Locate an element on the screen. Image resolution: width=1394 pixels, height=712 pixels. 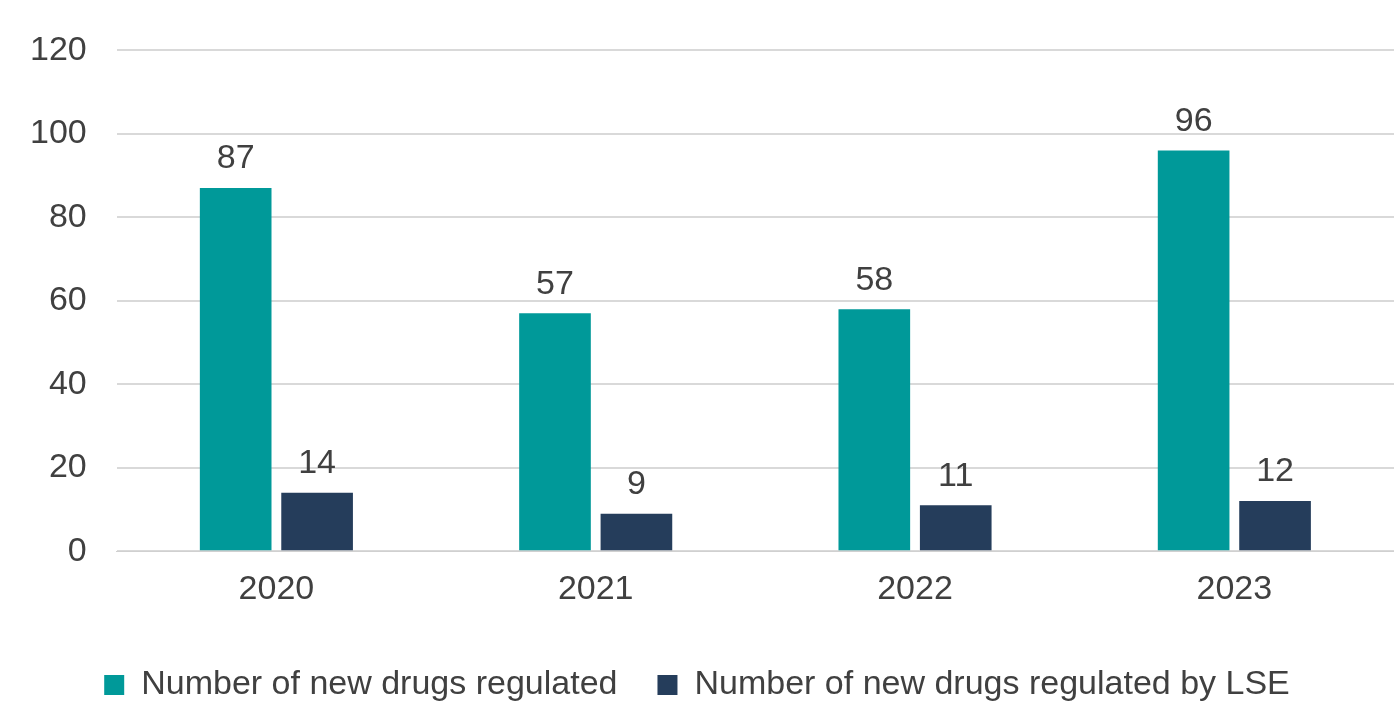
data-label: 12 is located at coordinates (1275, 469).